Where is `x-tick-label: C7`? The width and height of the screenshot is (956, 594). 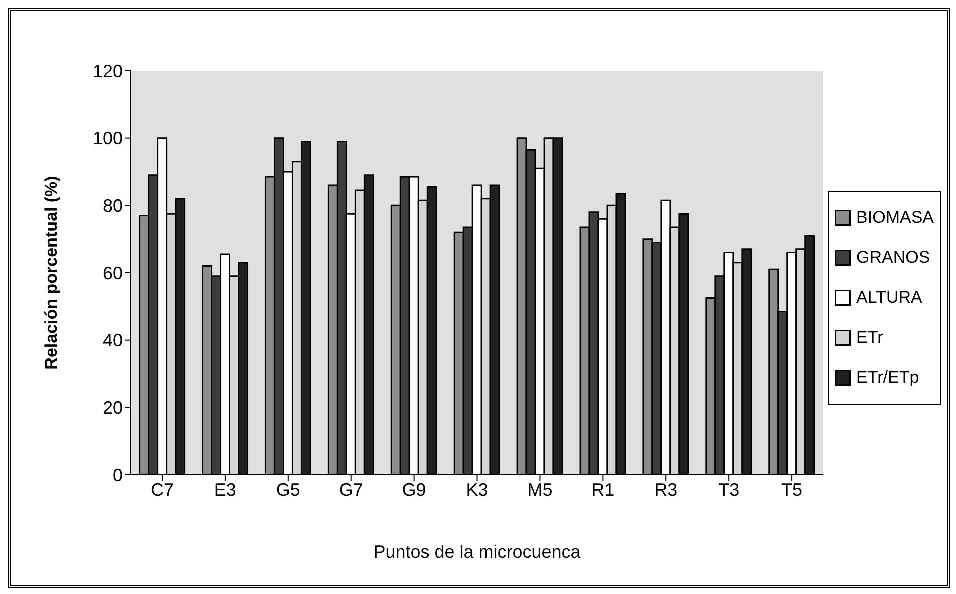
x-tick-label: C7 is located at coordinates (162, 490).